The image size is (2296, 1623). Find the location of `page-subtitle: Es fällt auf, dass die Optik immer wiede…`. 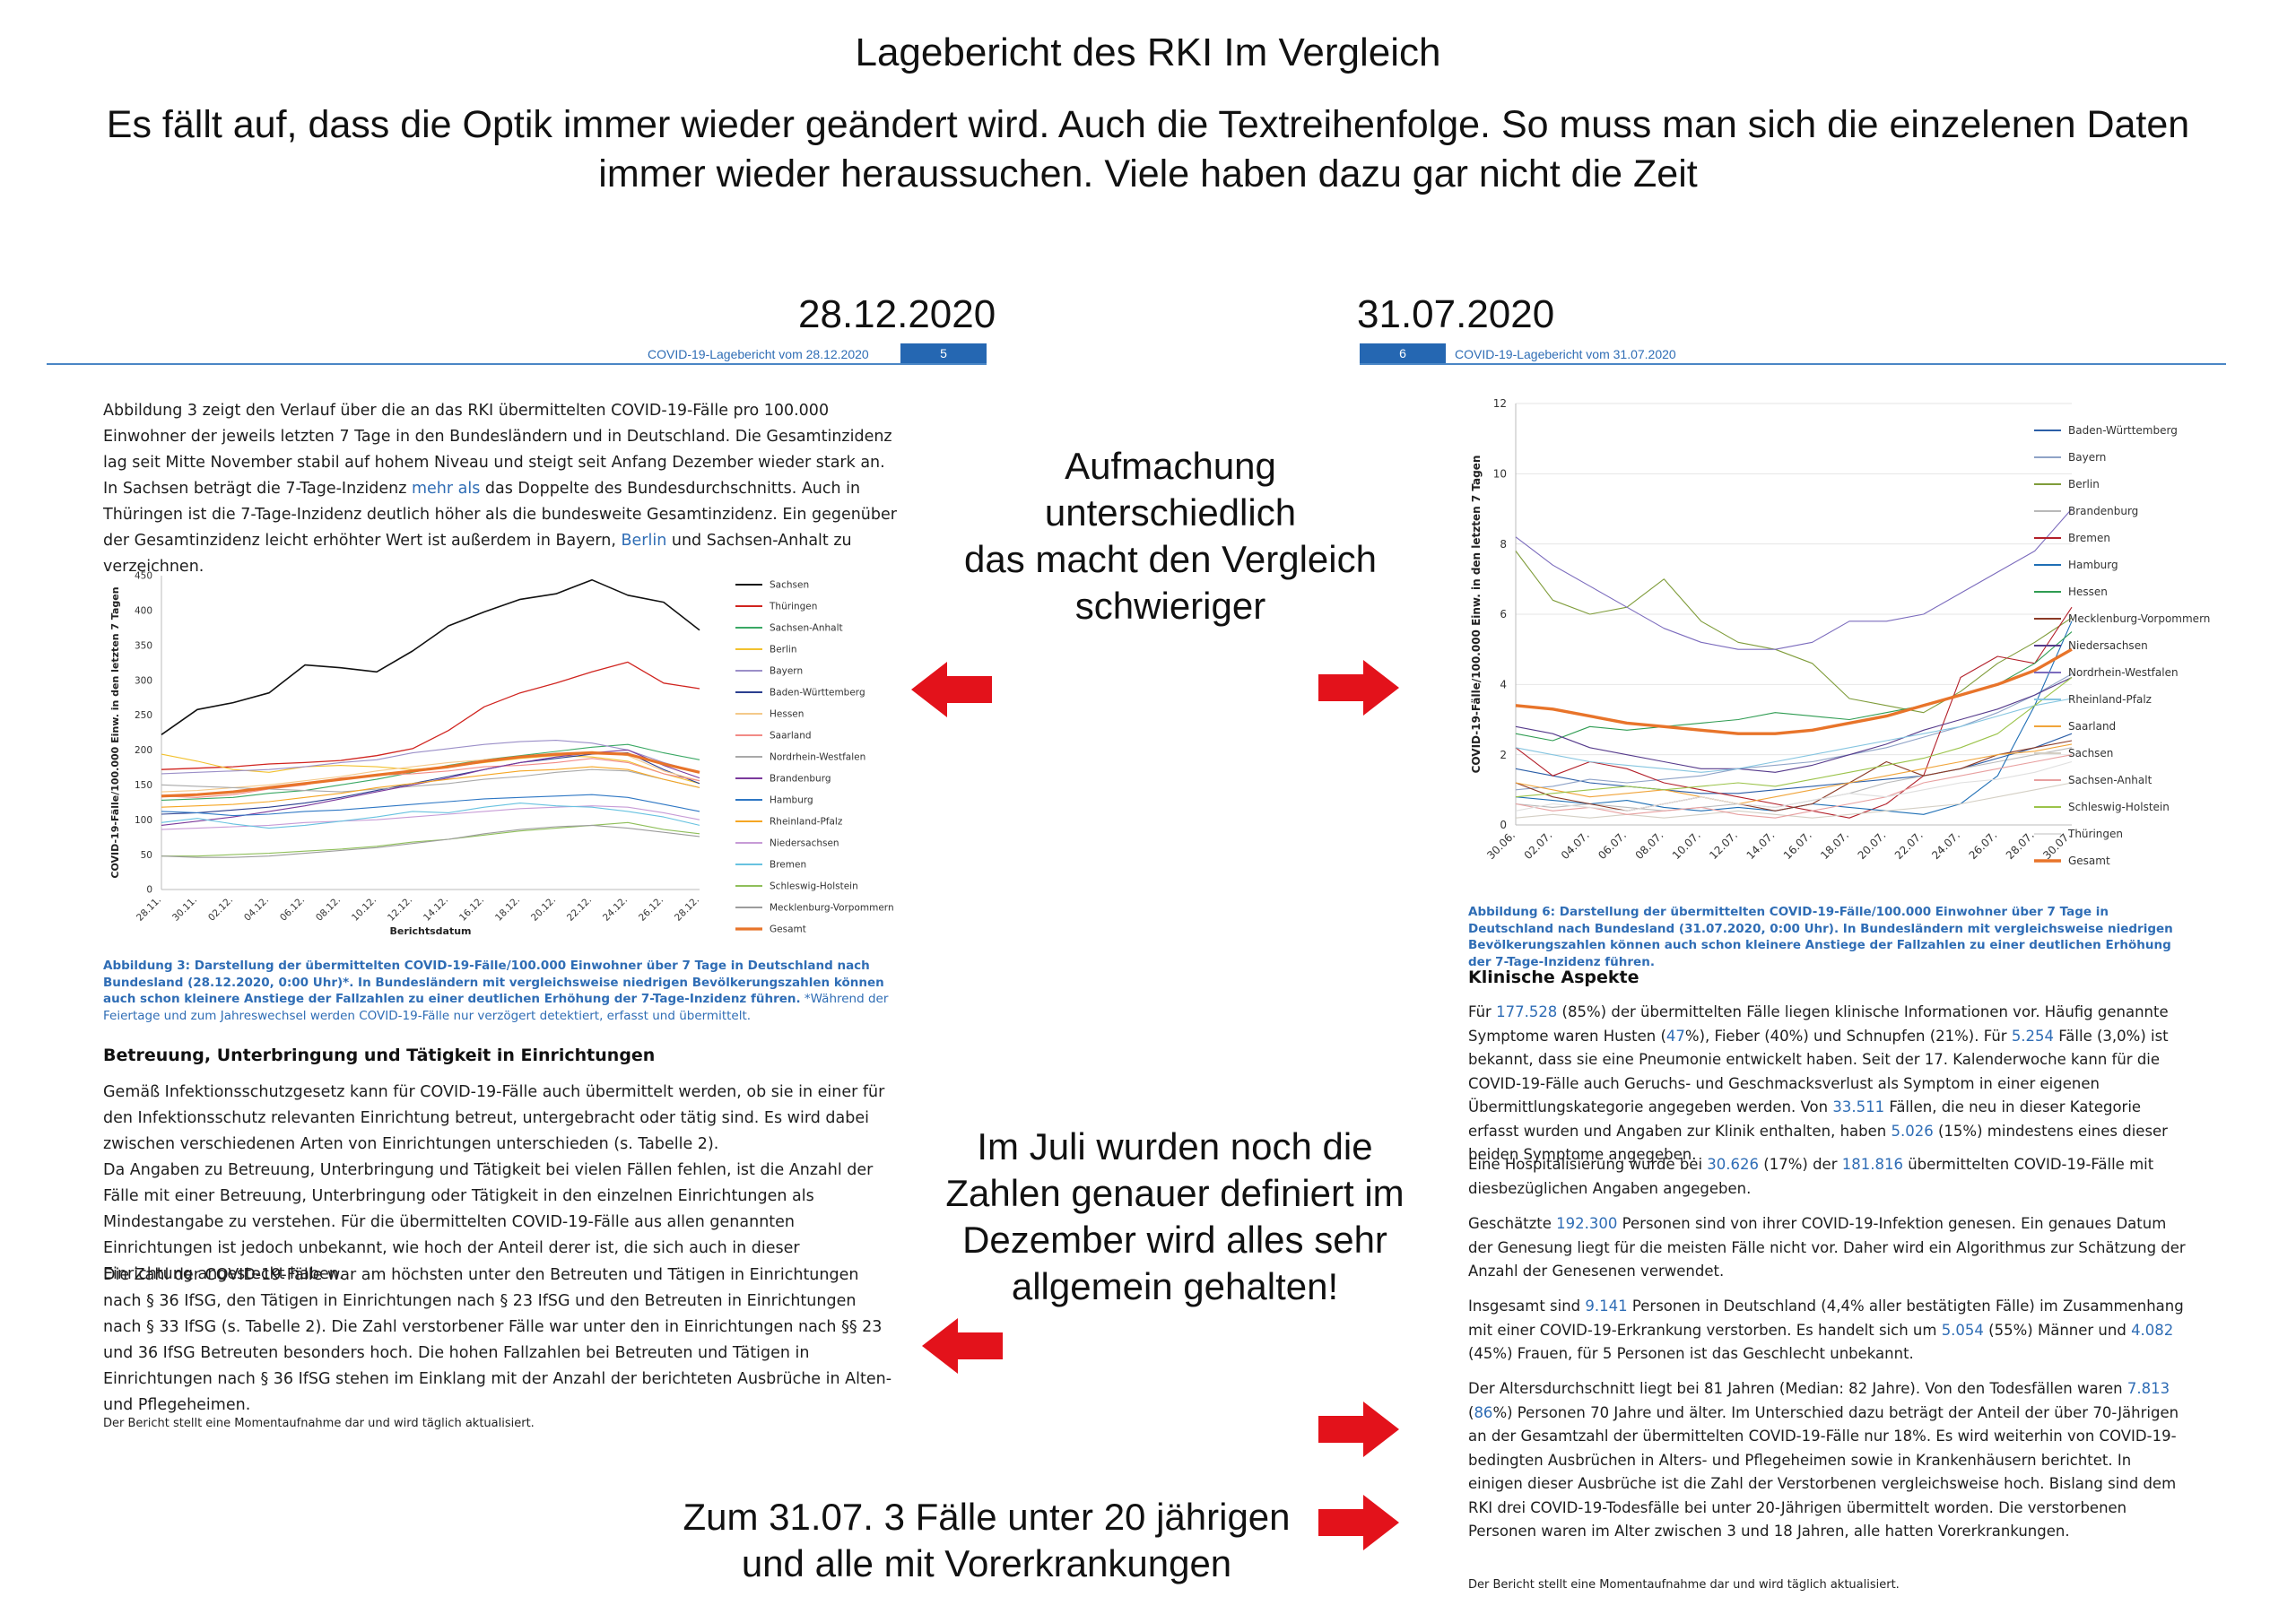

page-subtitle: Es fällt auf, dass die Optik immer wiede… is located at coordinates (1148, 149).